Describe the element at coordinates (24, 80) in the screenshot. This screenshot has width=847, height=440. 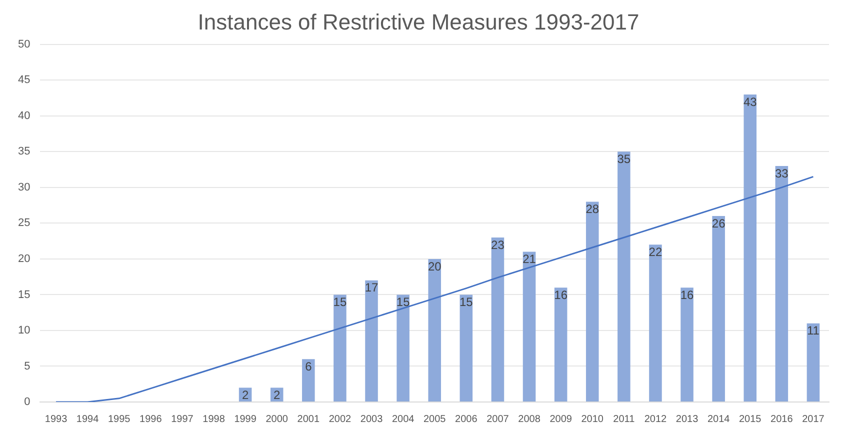
I see `y-tick-label: 45` at that location.